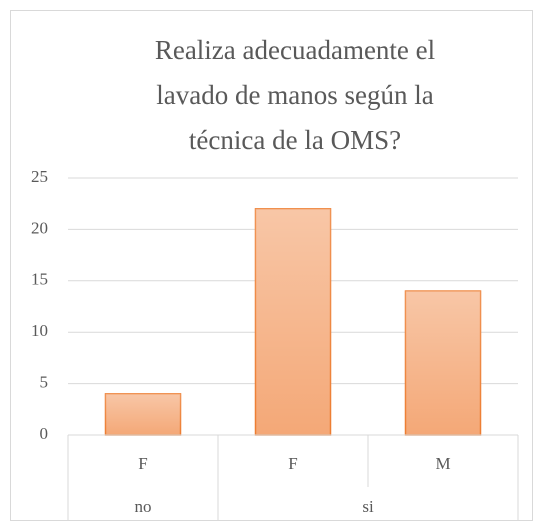  Describe the element at coordinates (39, 227) in the screenshot. I see `y-tick-label: 20` at that location.